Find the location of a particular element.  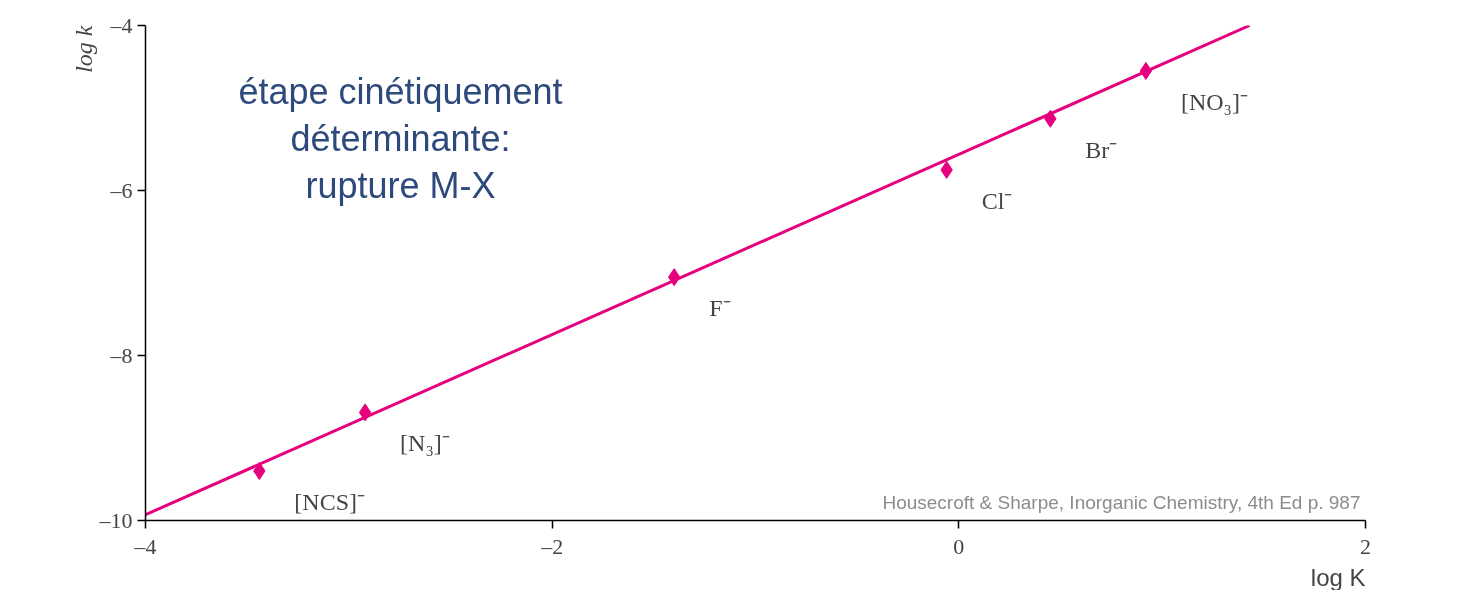

annotation: Housecroft & Sharpe, Inorganic Chemistry, 4th Ed p. 987 is located at coordinates (1121, 502).